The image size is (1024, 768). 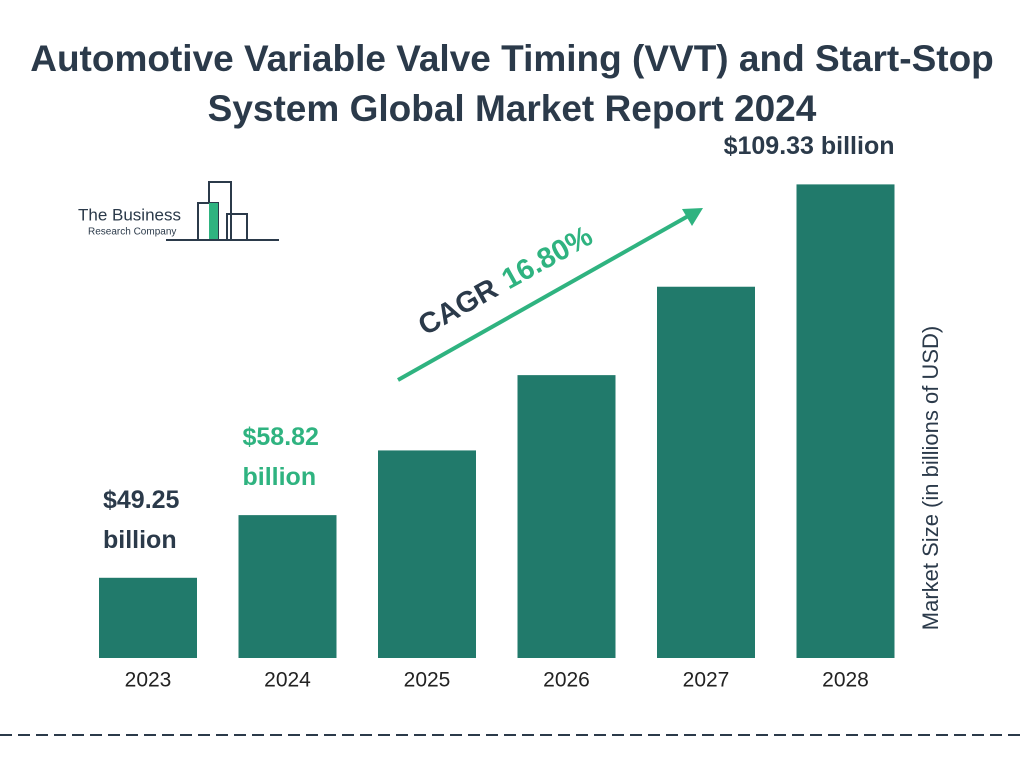 I want to click on value-label: $109.33 billion, so click(x=809, y=146).